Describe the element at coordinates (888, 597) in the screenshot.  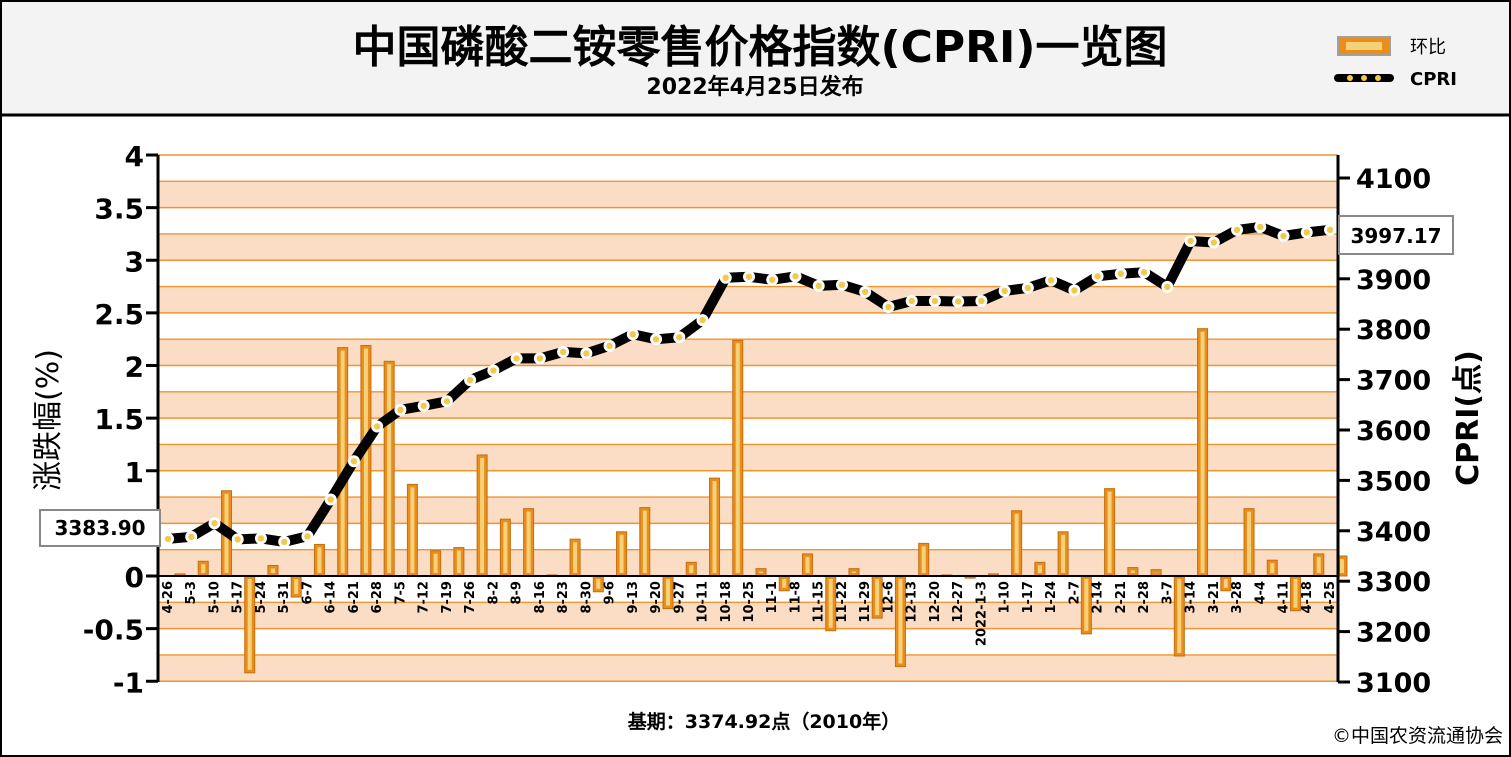
I see `category-label: 12-6` at that location.